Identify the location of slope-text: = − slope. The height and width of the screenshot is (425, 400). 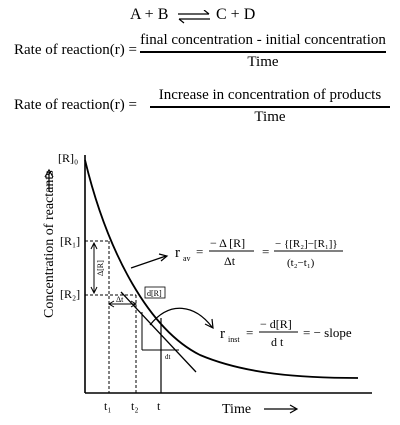
(327, 332).